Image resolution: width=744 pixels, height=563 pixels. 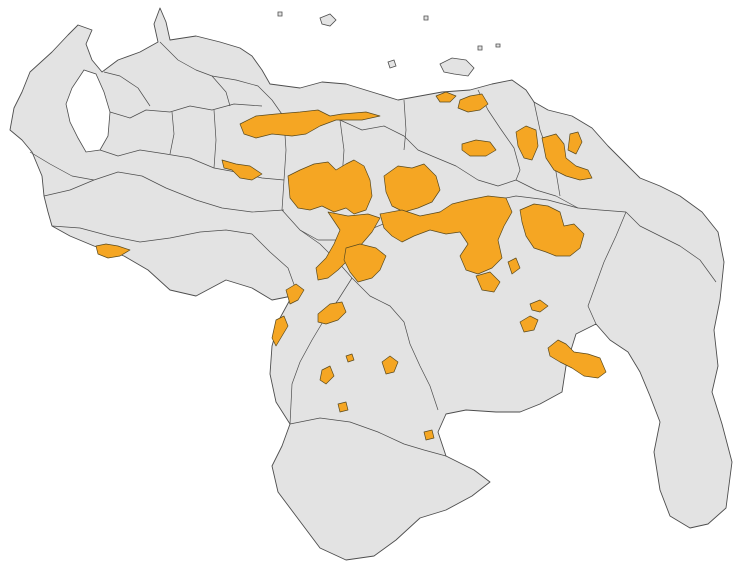 What do you see at coordinates (88, 111) in the screenshot?
I see `lake-maracaibo` at bounding box center [88, 111].